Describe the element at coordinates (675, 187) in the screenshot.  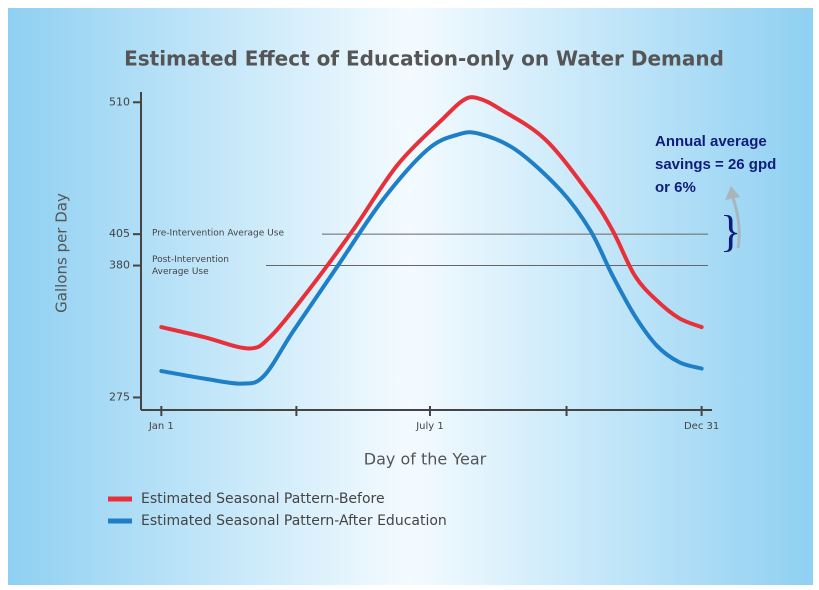
I see `annotation: or 6%` at that location.